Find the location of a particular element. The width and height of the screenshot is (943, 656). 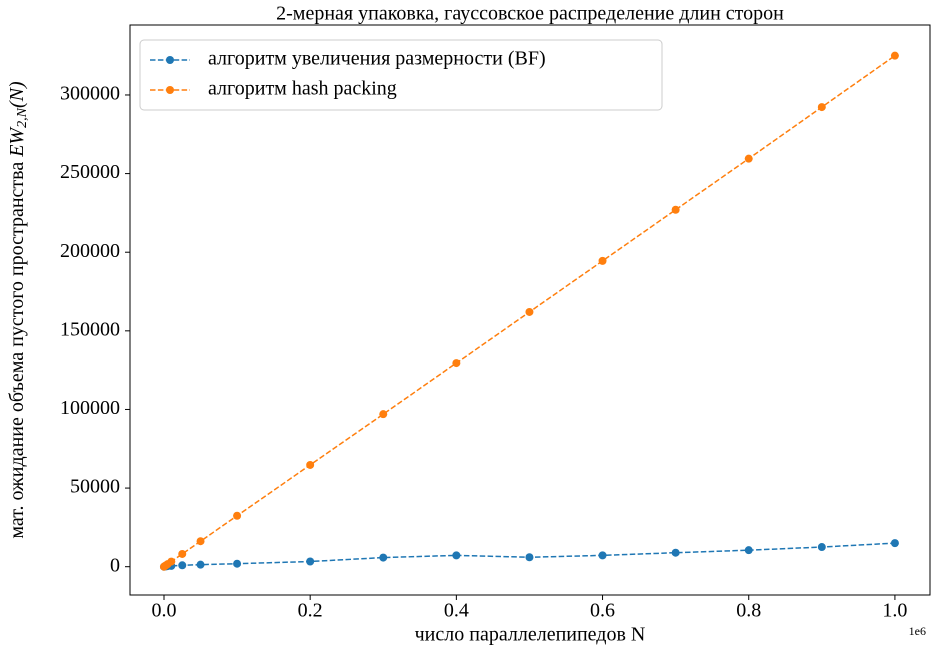

y-axis-label-math: EW is located at coordinates (17, 142).